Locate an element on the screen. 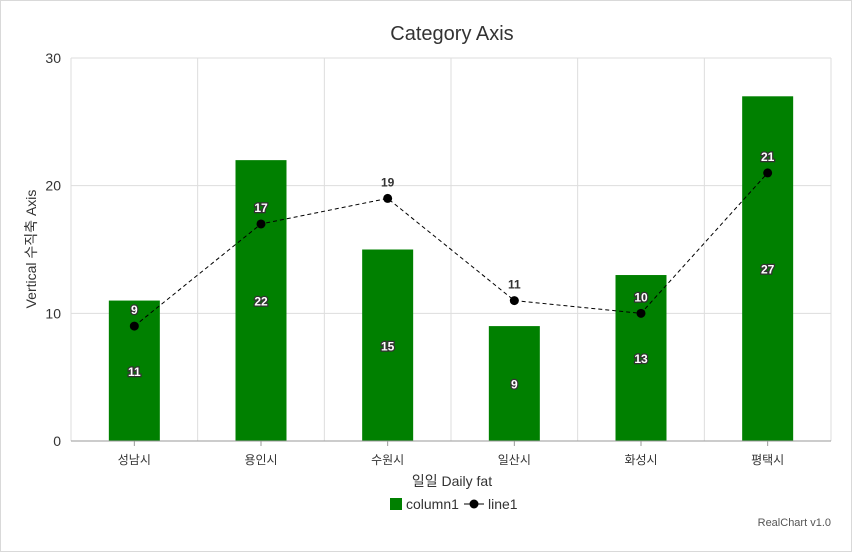  line-data-label: 11 is located at coordinates (514, 285).